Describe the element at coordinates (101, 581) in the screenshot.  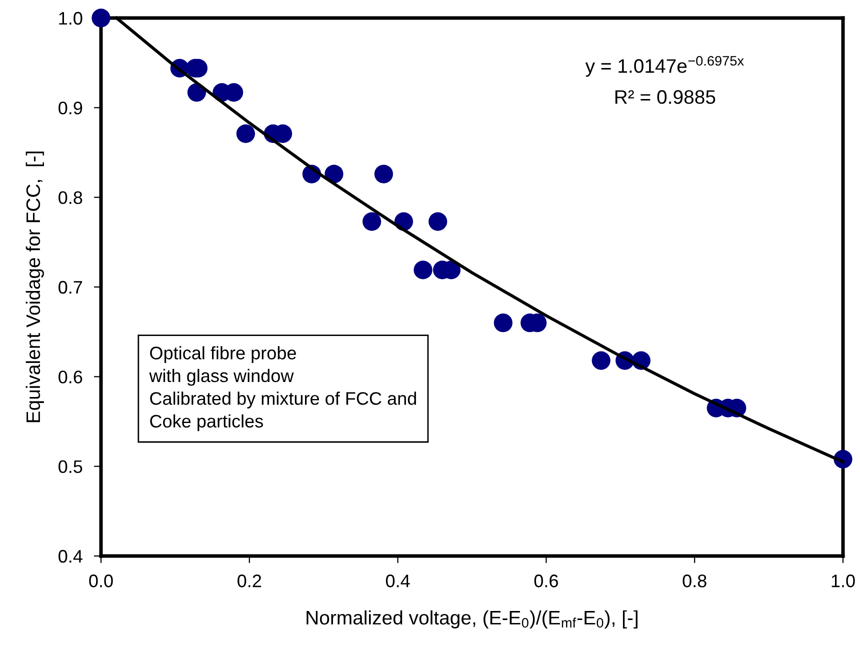
I see `x-tick-label: 0.0` at that location.